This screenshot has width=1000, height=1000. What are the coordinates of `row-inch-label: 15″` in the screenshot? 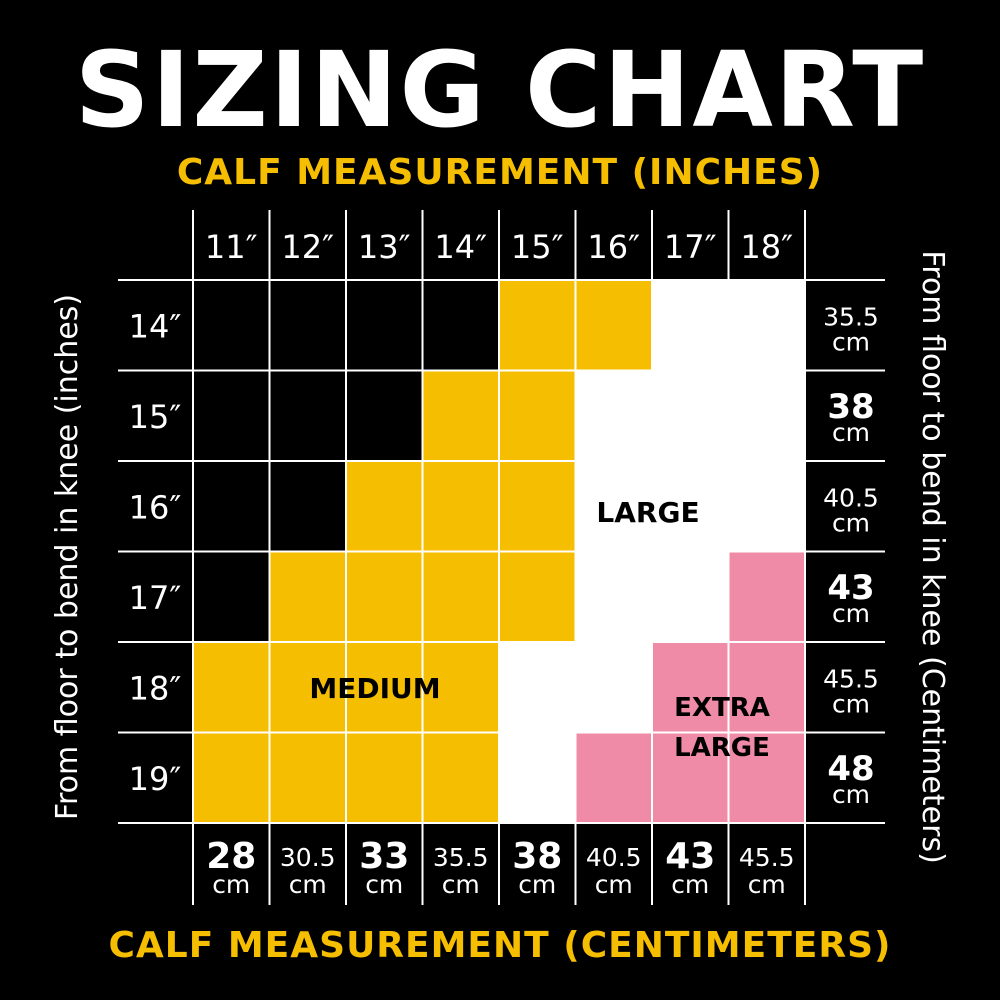 It's located at (155, 417).